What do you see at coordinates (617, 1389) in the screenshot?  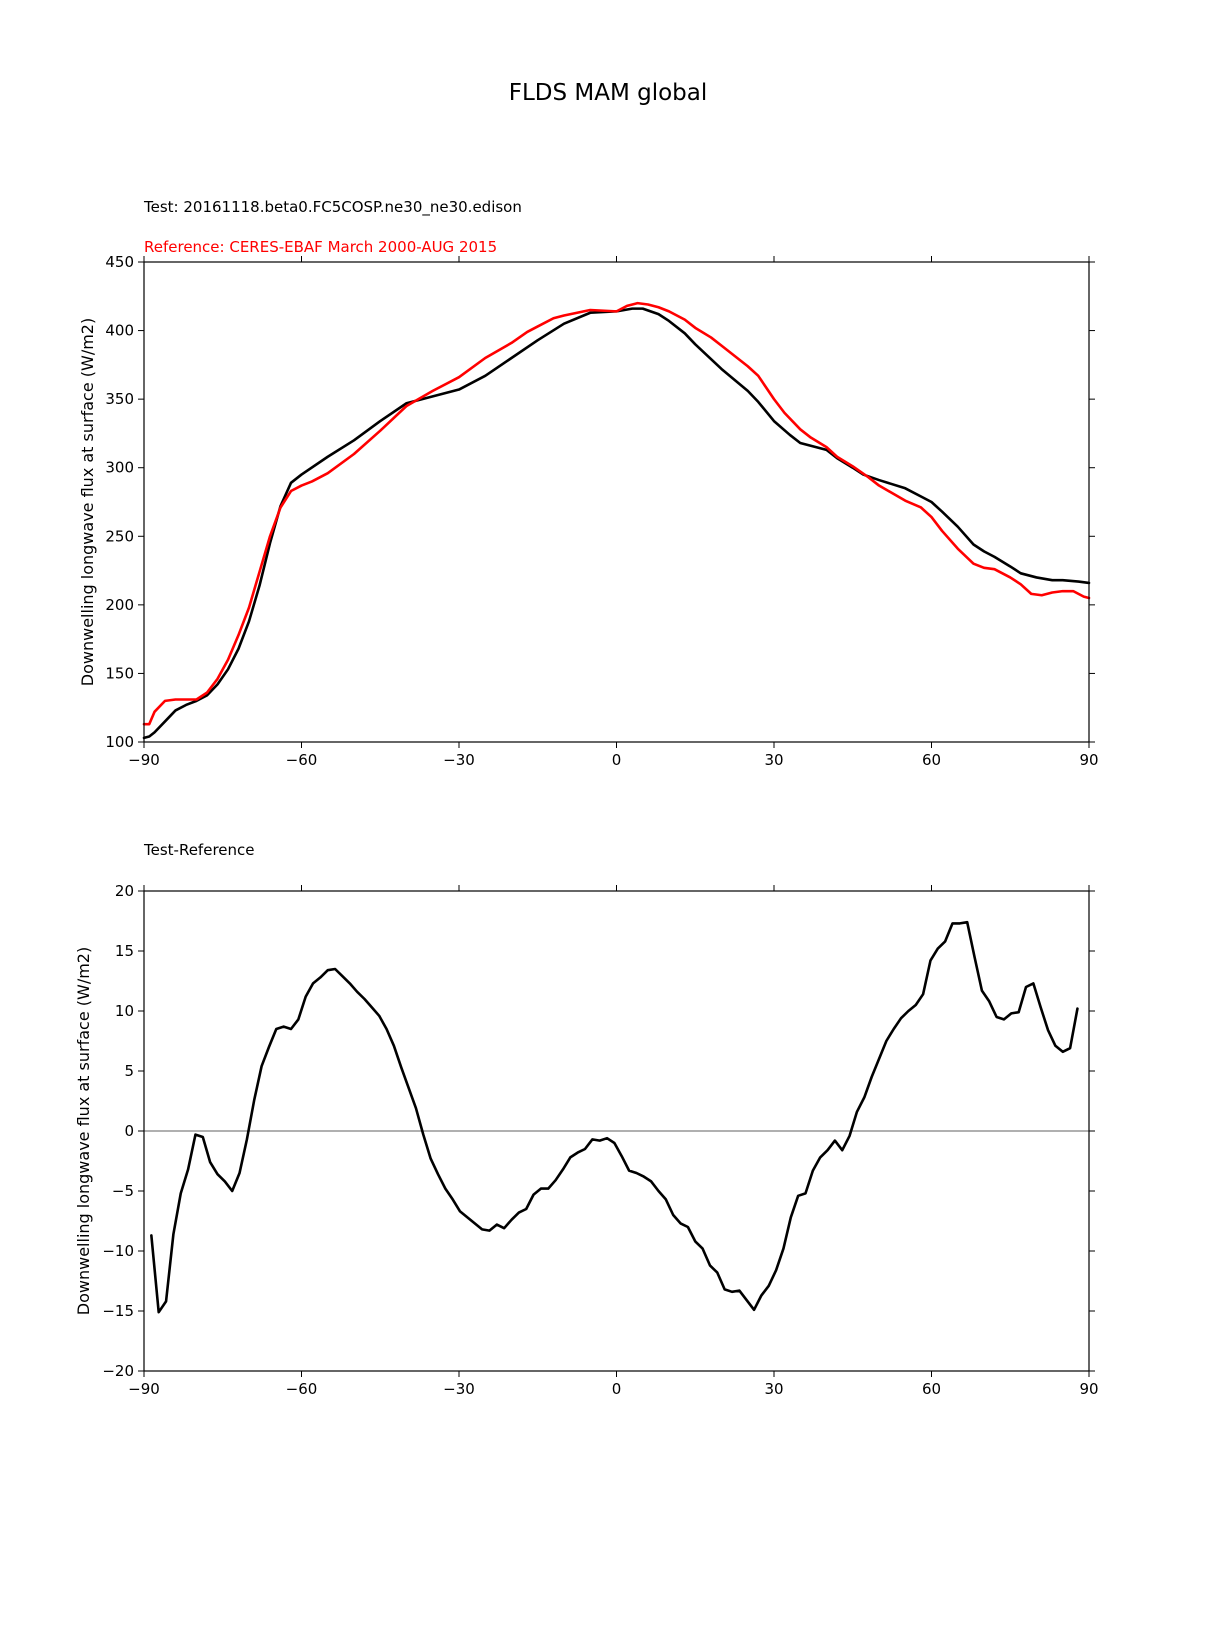 I see `bottom-x-tick-label: 0` at bounding box center [617, 1389].